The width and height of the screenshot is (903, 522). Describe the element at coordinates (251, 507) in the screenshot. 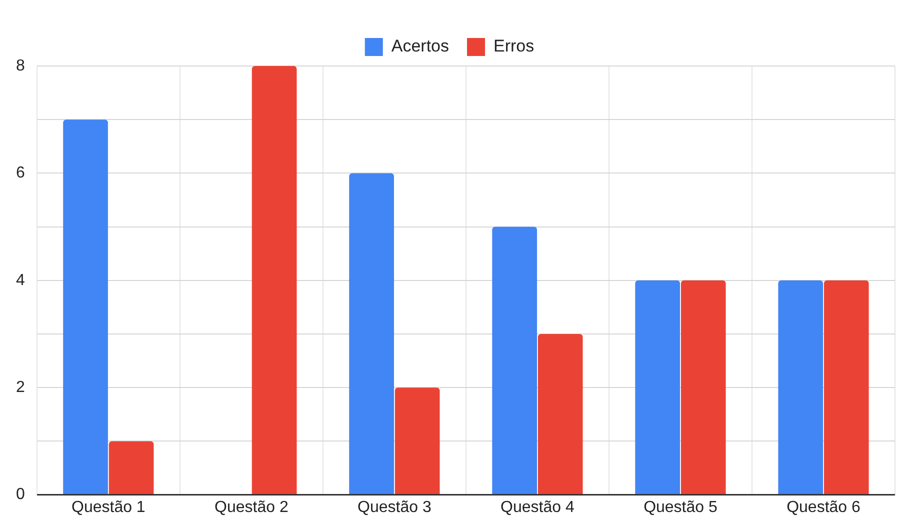

I see `x-tick-label: Questão 2` at that location.